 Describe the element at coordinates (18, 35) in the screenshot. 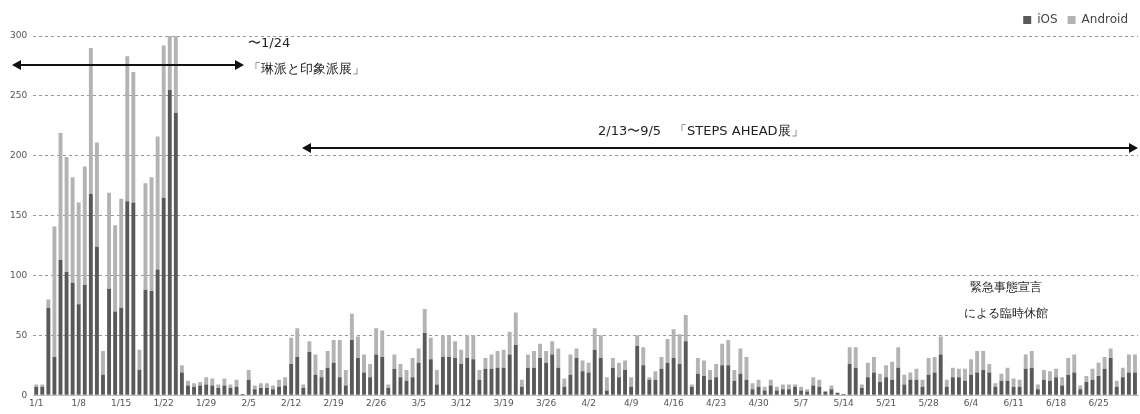

I see `y-tick-label: 300` at that location.